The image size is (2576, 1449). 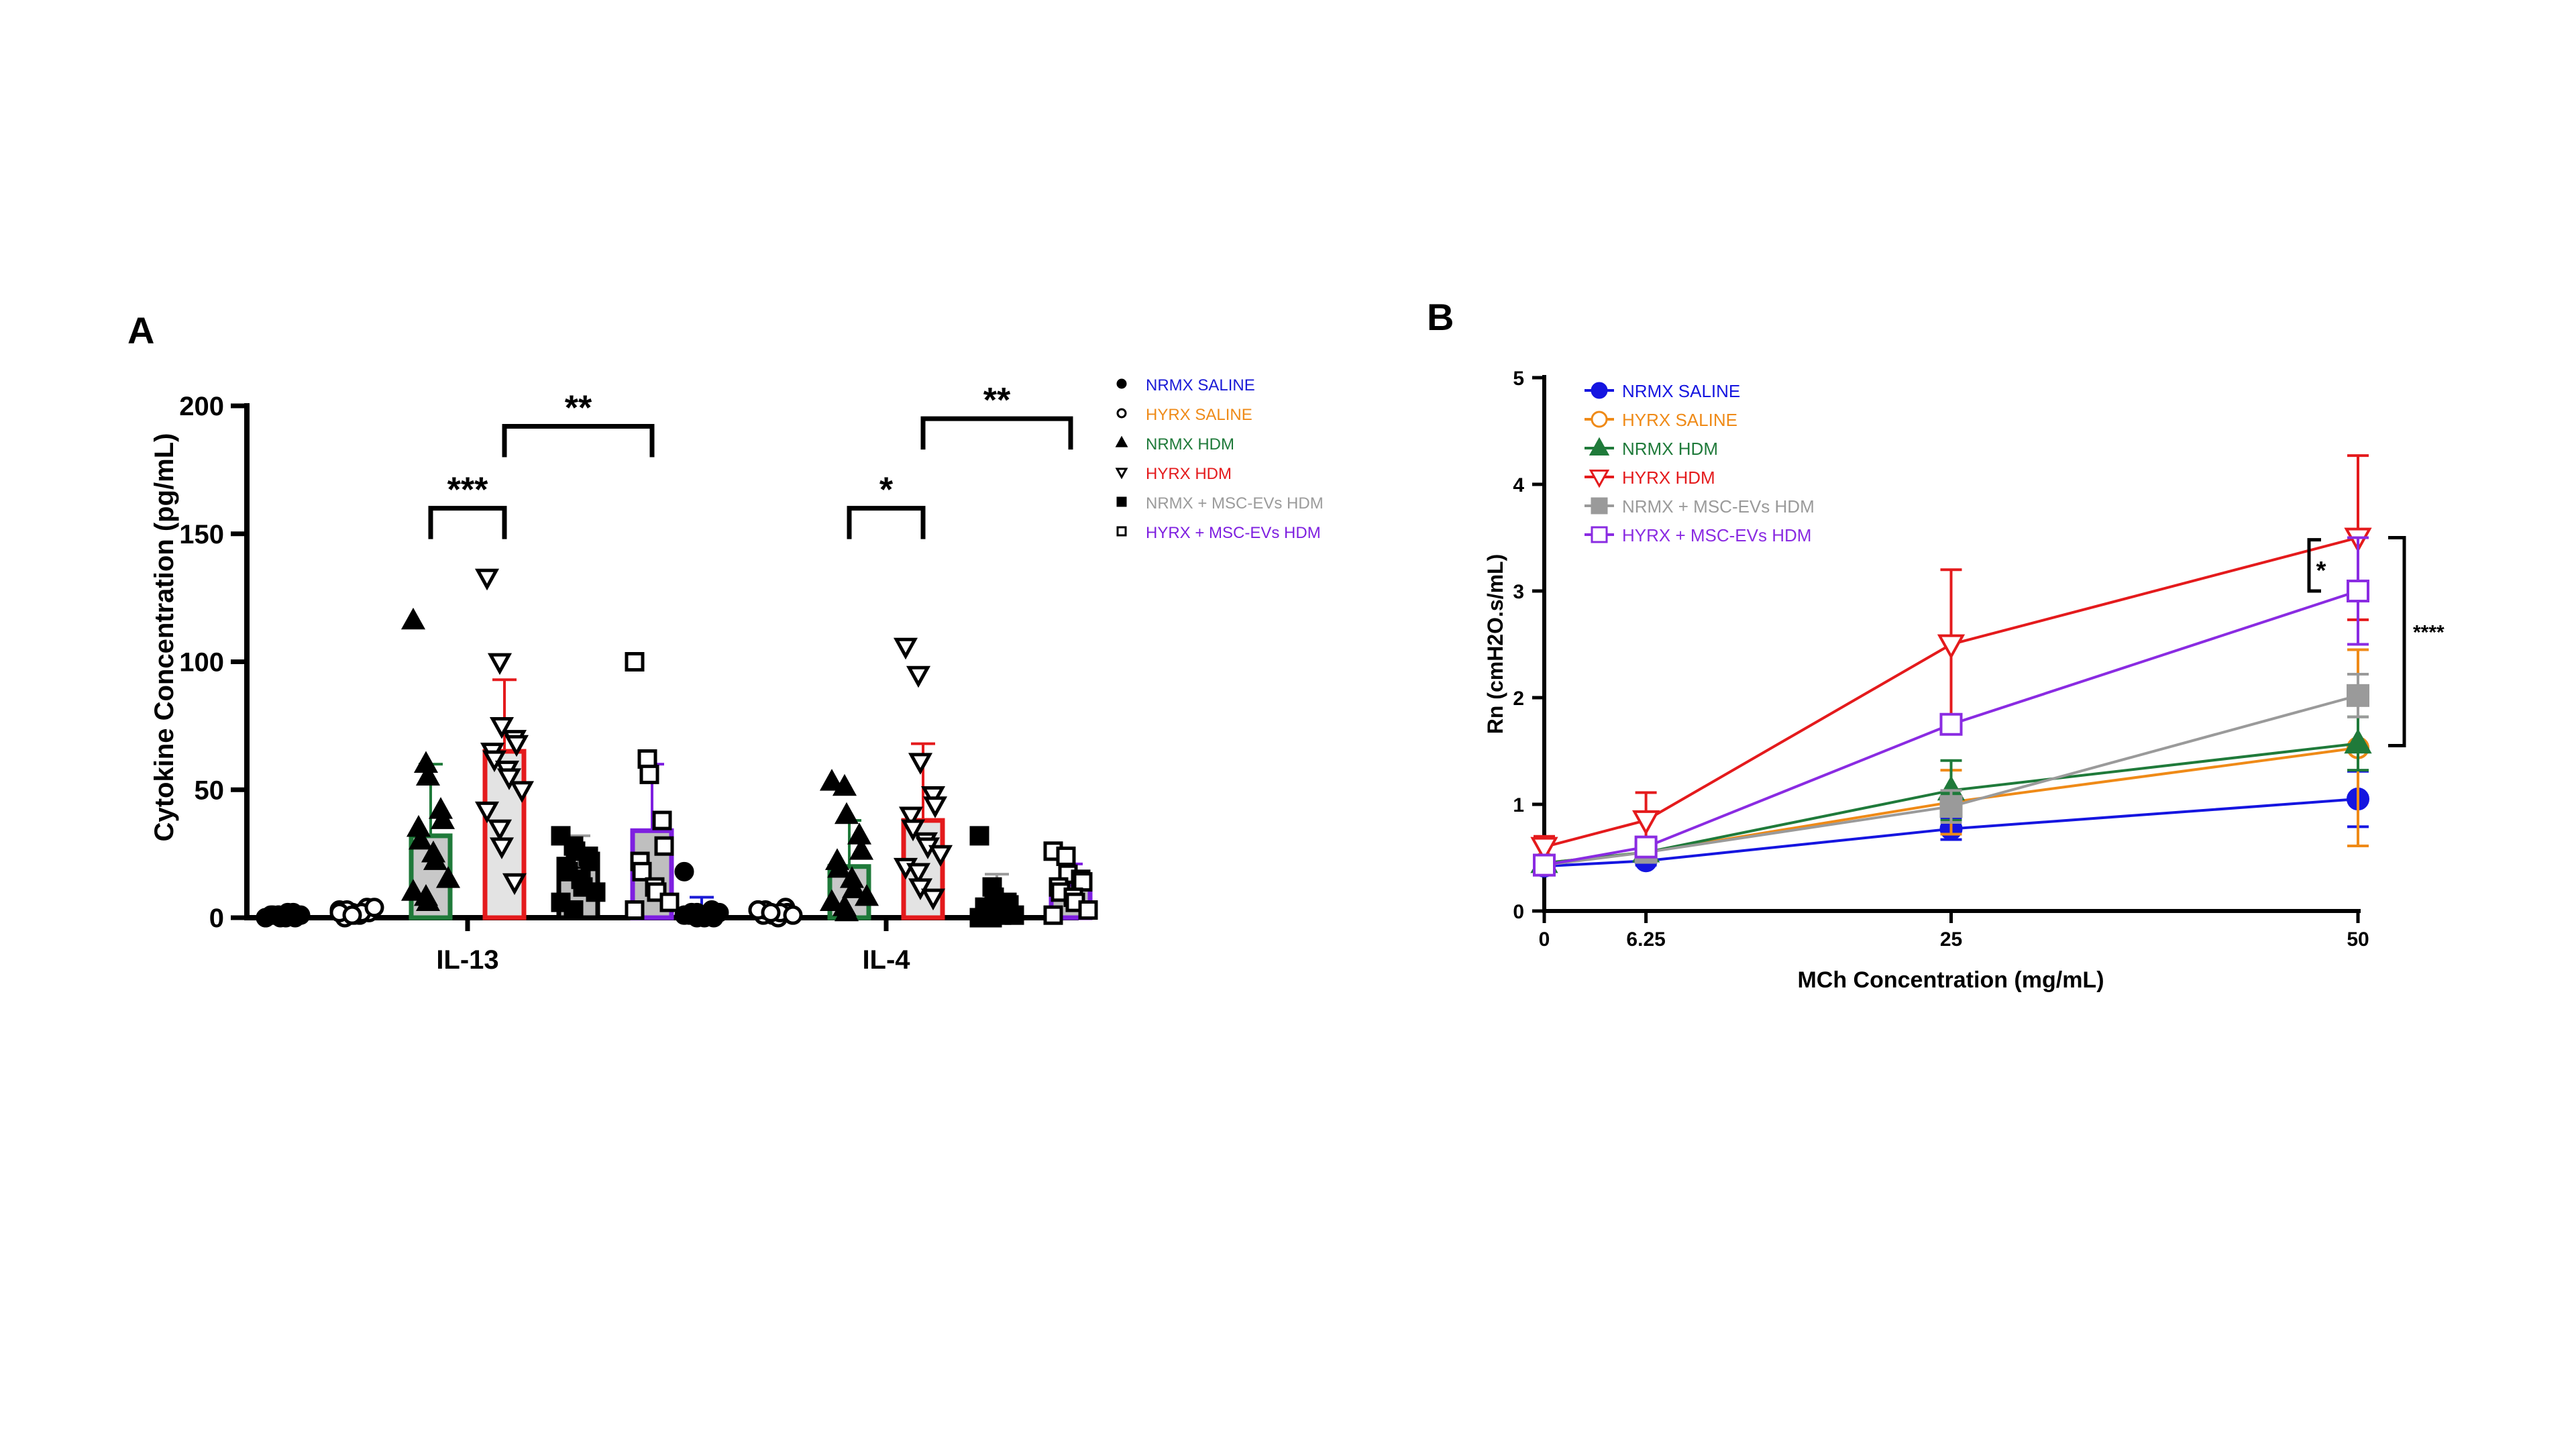 I want to click on x-tick-label: 50, so click(x=2358, y=939).